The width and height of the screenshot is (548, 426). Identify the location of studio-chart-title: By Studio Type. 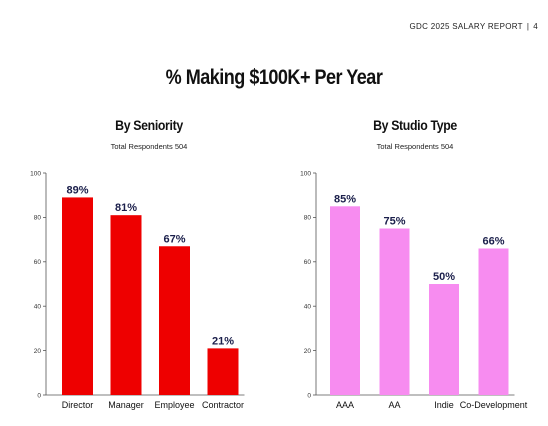
(415, 125).